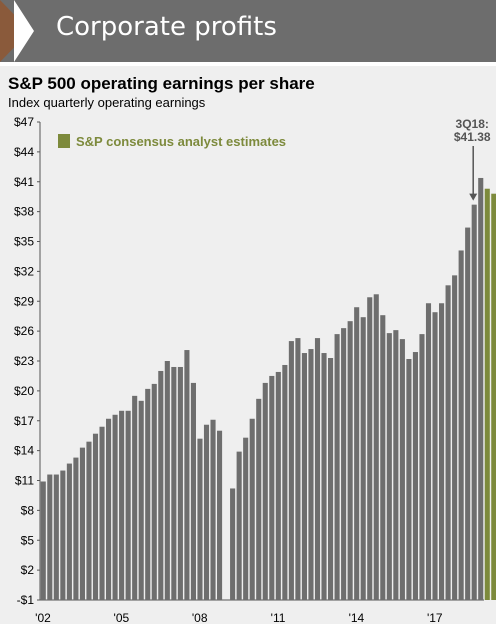 This screenshot has width=496, height=624. I want to click on y-tick-label: $29, so click(24, 301).